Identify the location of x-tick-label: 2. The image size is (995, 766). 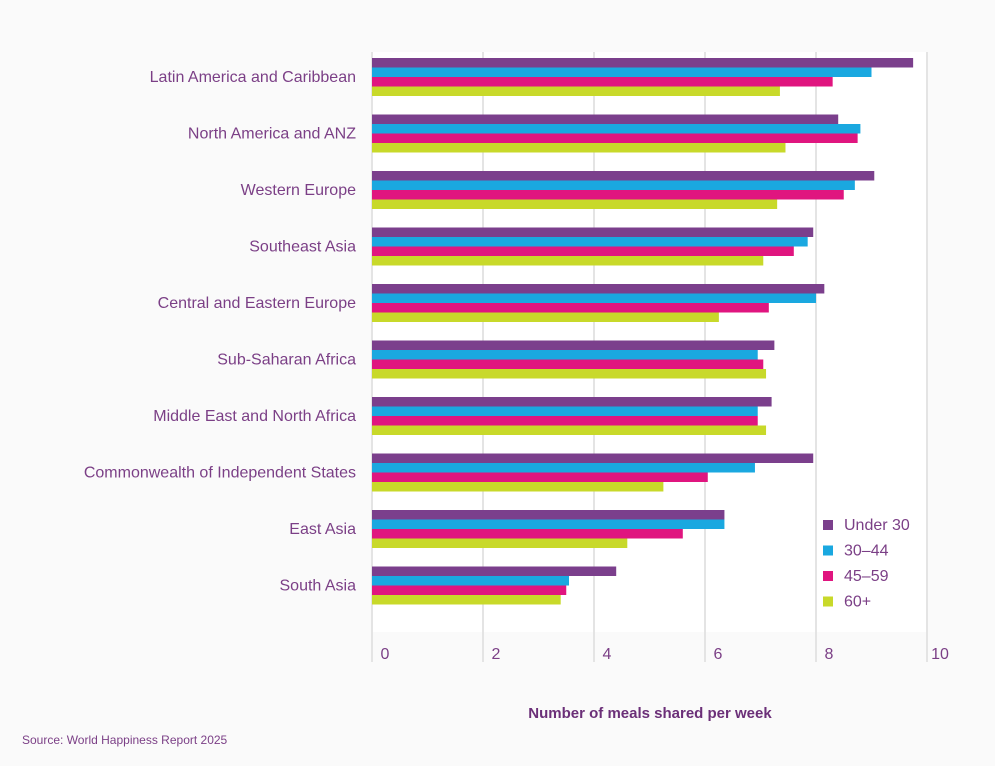
(496, 654).